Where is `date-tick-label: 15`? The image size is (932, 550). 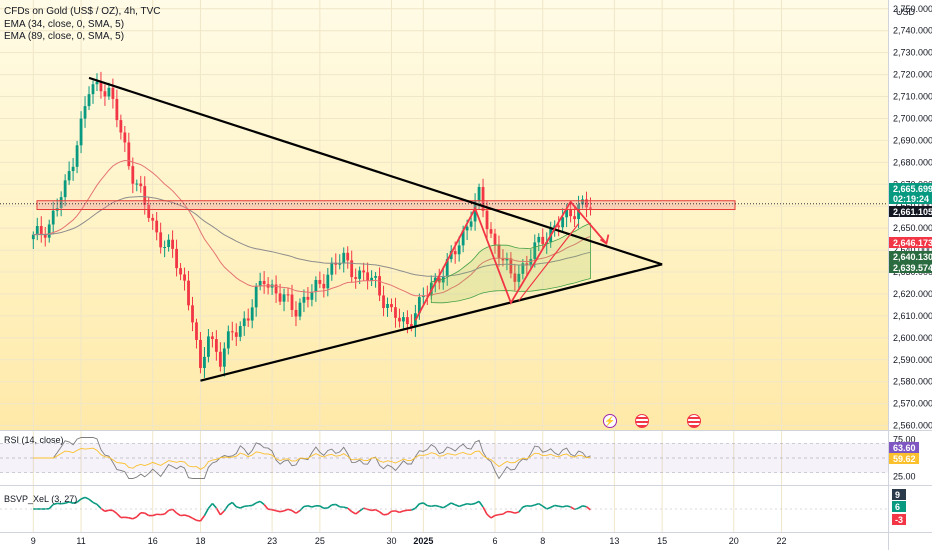
date-tick-label: 15 is located at coordinates (662, 541).